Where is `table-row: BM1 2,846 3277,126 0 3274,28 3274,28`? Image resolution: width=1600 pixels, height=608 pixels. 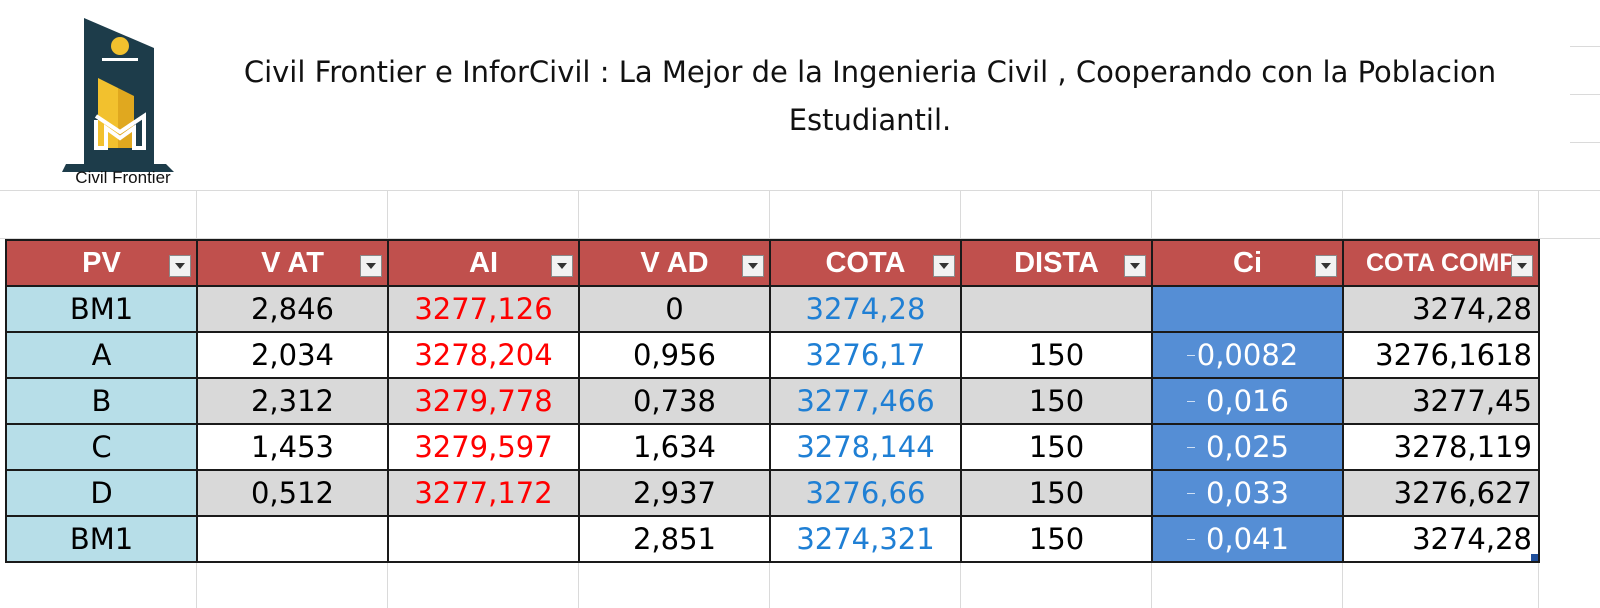
table-row: BM1 2,846 3277,126 0 3274,28 3274,28 is located at coordinates (772, 309).